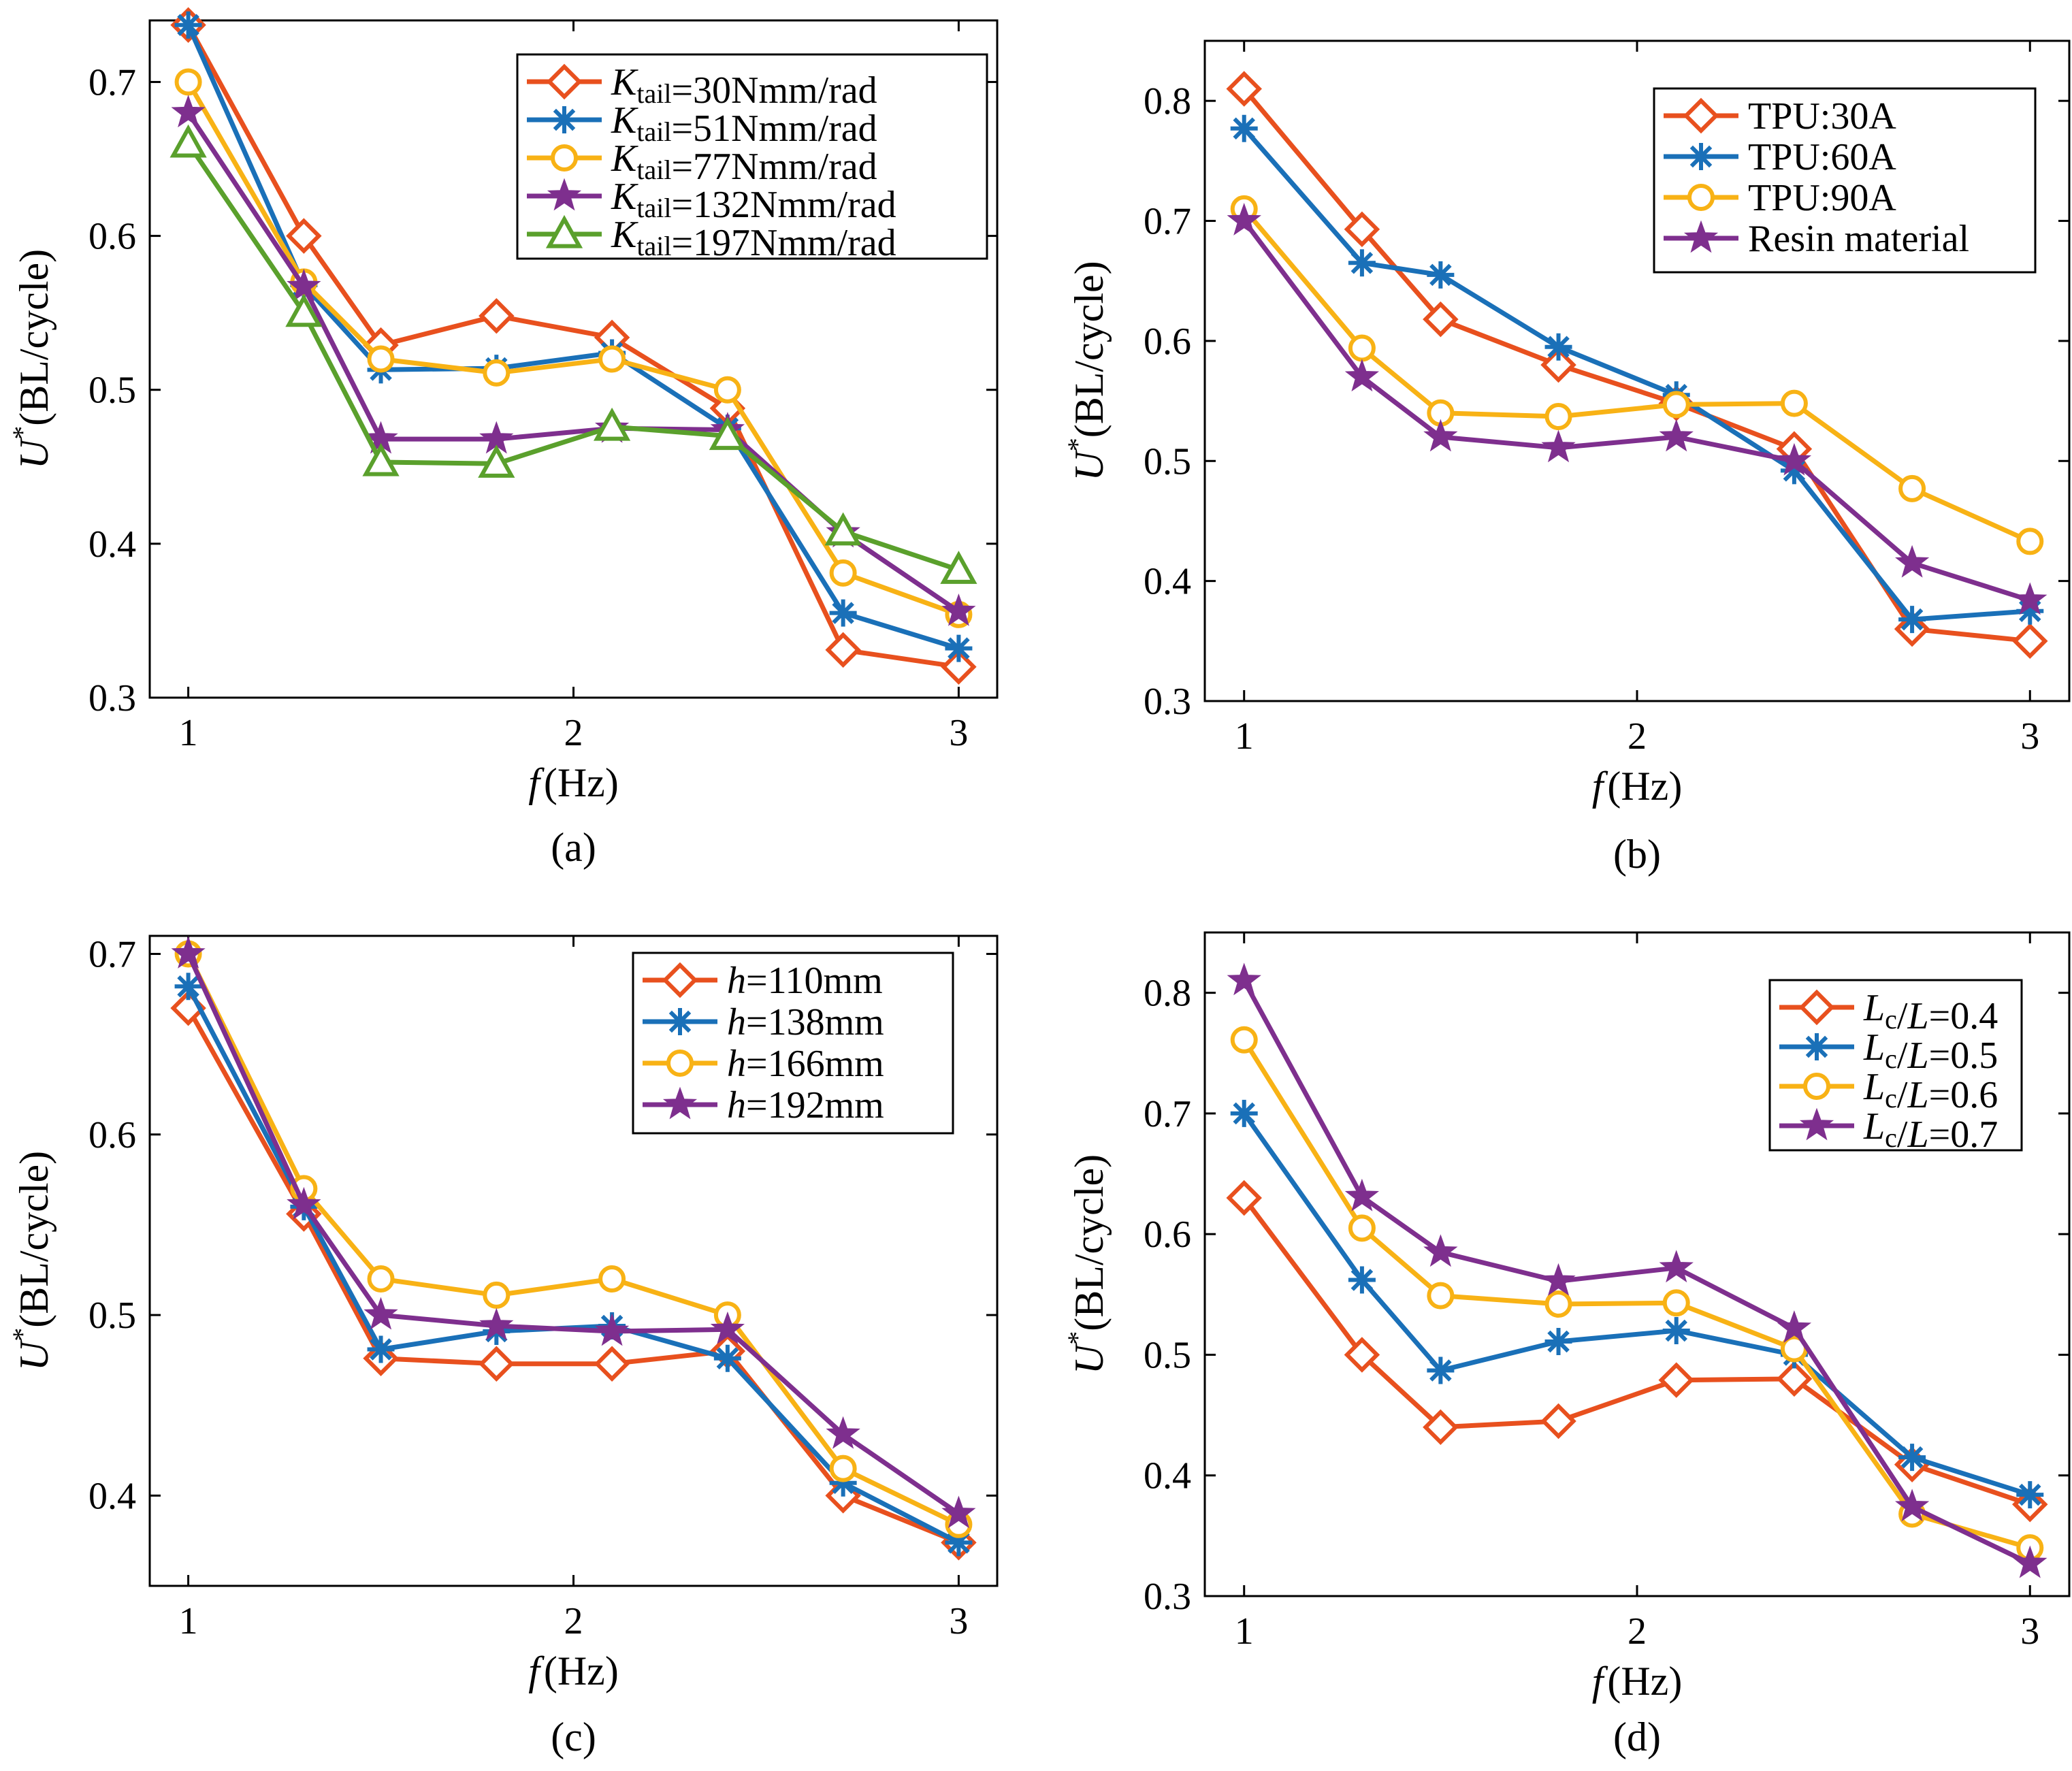 The width and height of the screenshot is (2072, 1771). What do you see at coordinates (1637, 1737) in the screenshot?
I see `panel-caption: (d)` at bounding box center [1637, 1737].